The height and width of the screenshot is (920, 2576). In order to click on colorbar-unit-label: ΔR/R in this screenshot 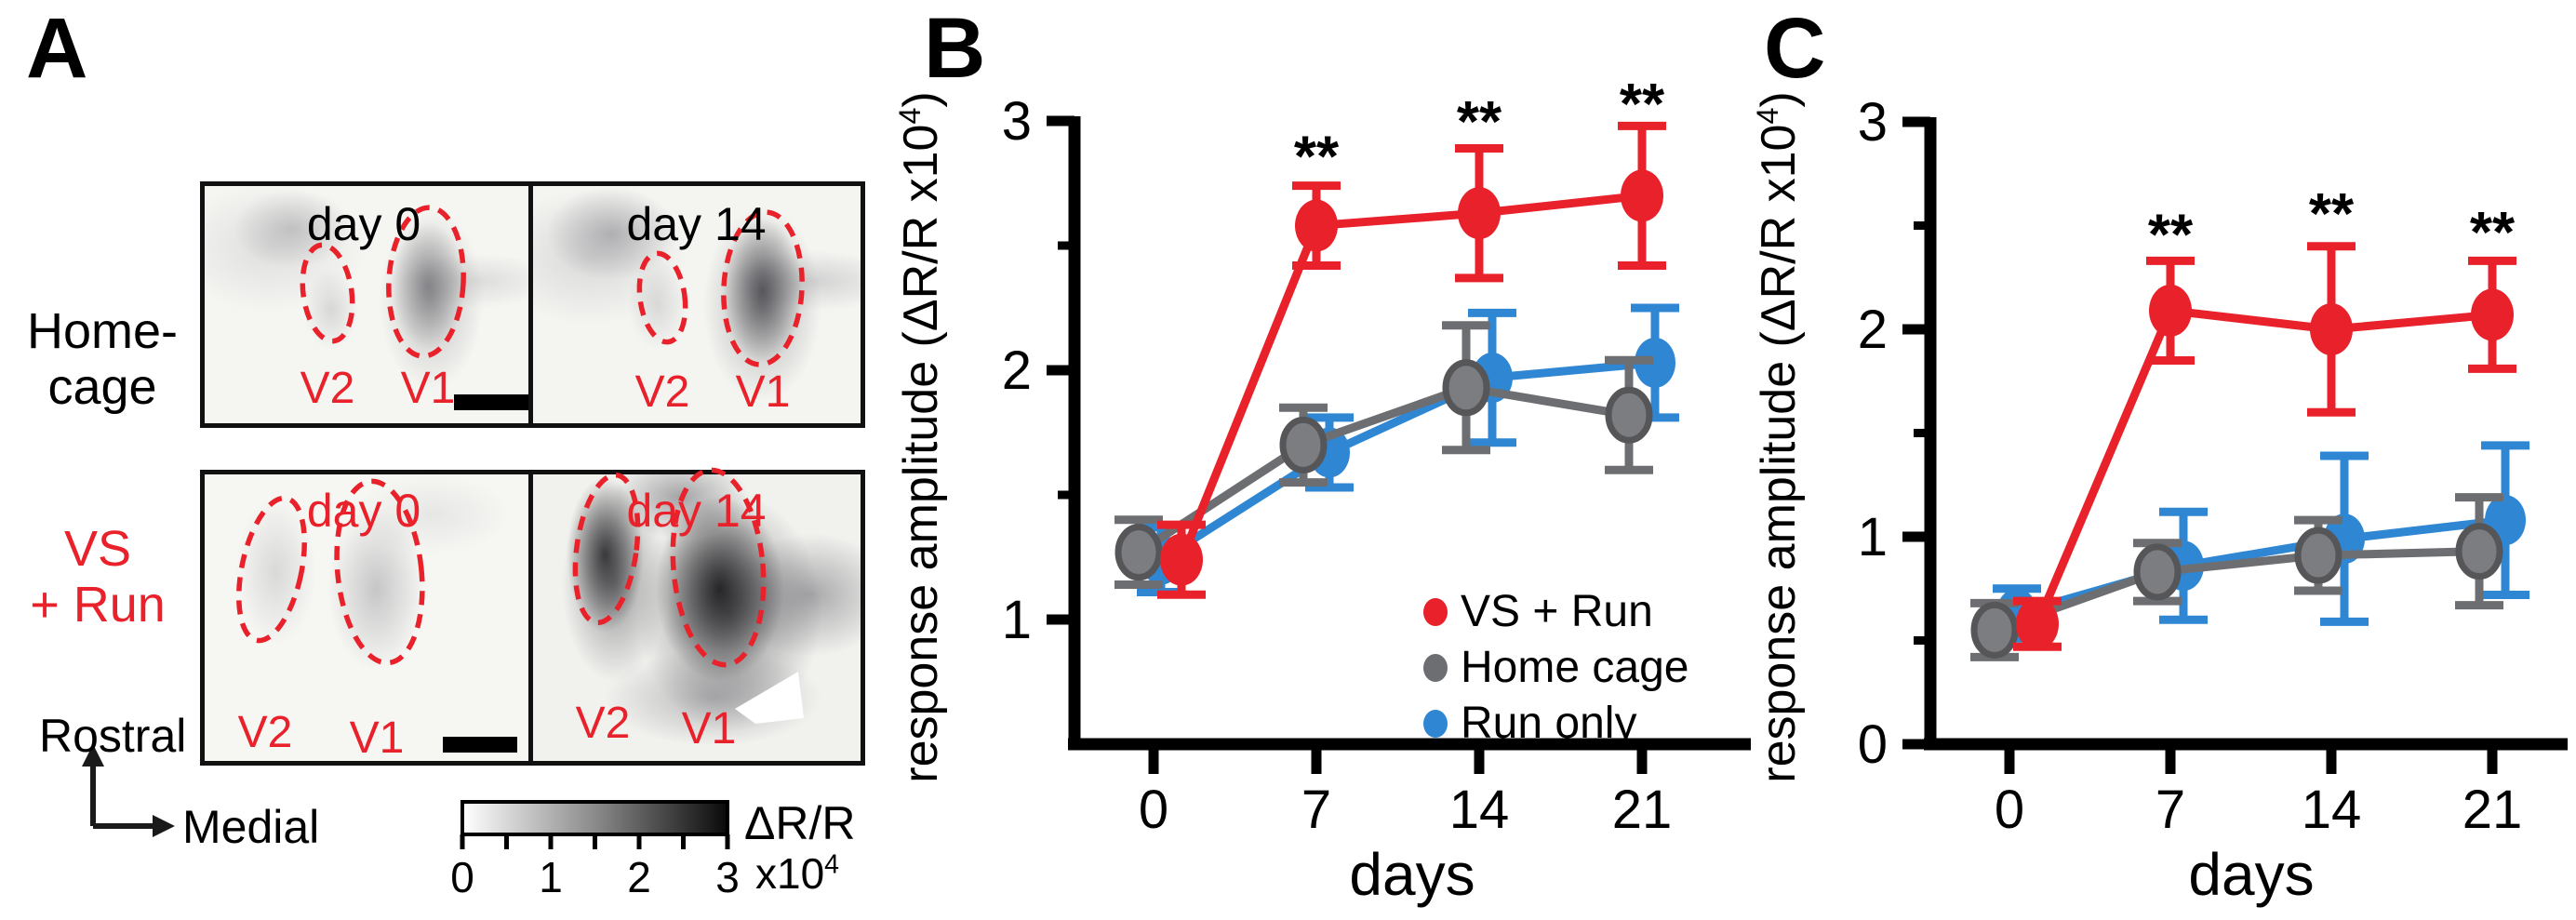, I will do `click(800, 823)`.